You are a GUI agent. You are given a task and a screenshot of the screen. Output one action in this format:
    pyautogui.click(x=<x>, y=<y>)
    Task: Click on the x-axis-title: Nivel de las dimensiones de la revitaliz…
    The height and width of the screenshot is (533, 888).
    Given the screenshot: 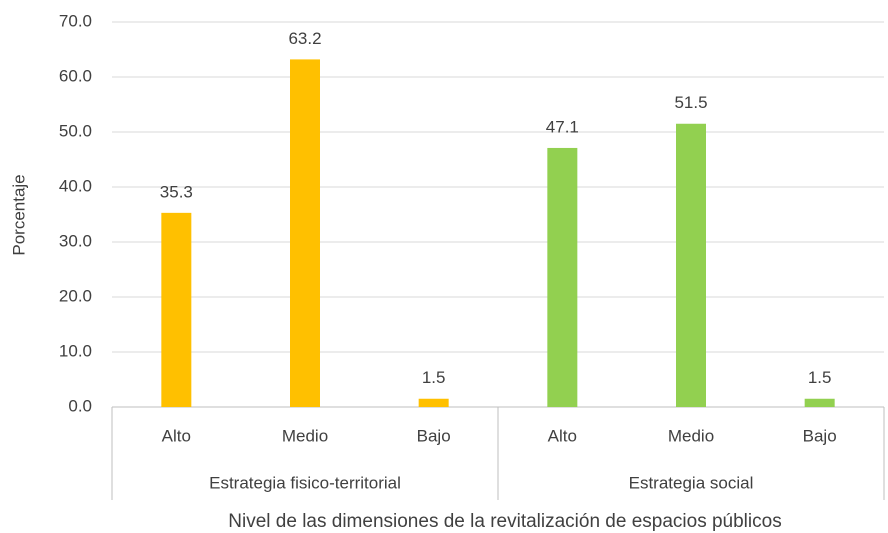 What is the action you would take?
    pyautogui.click(x=504, y=521)
    